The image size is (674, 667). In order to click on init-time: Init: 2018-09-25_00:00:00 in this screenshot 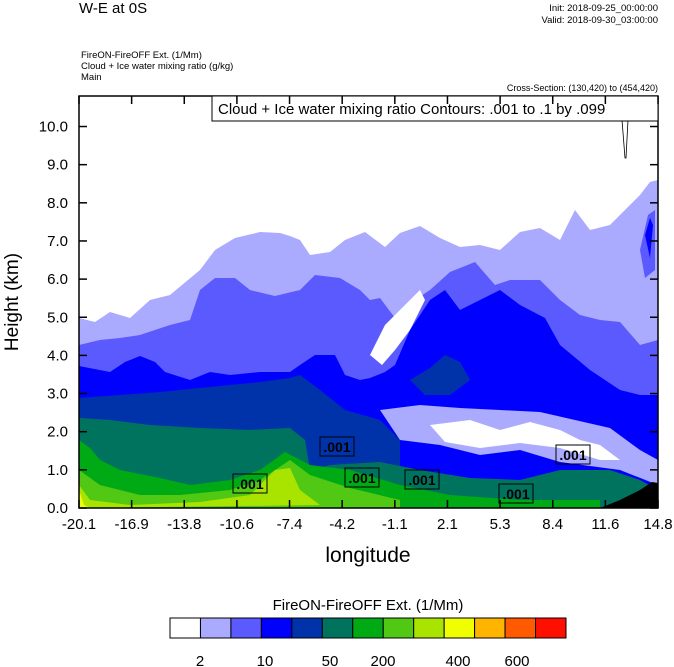, I will do `click(603, 8)`.